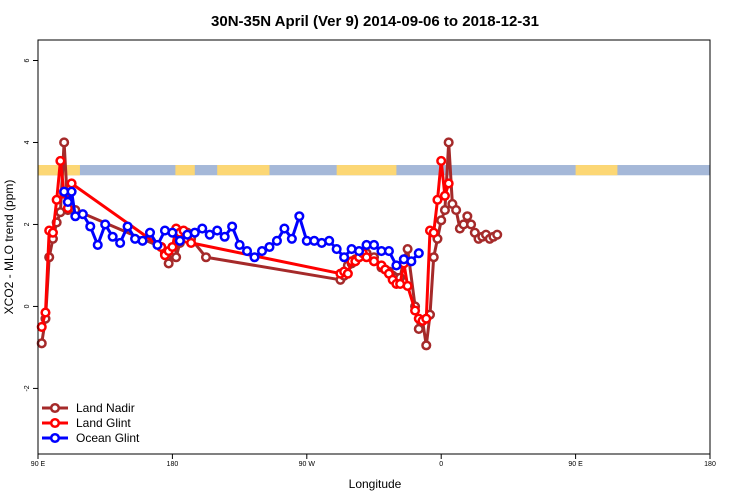  Describe the element at coordinates (27, 224) in the screenshot. I see `y-tick-label: 2` at that location.